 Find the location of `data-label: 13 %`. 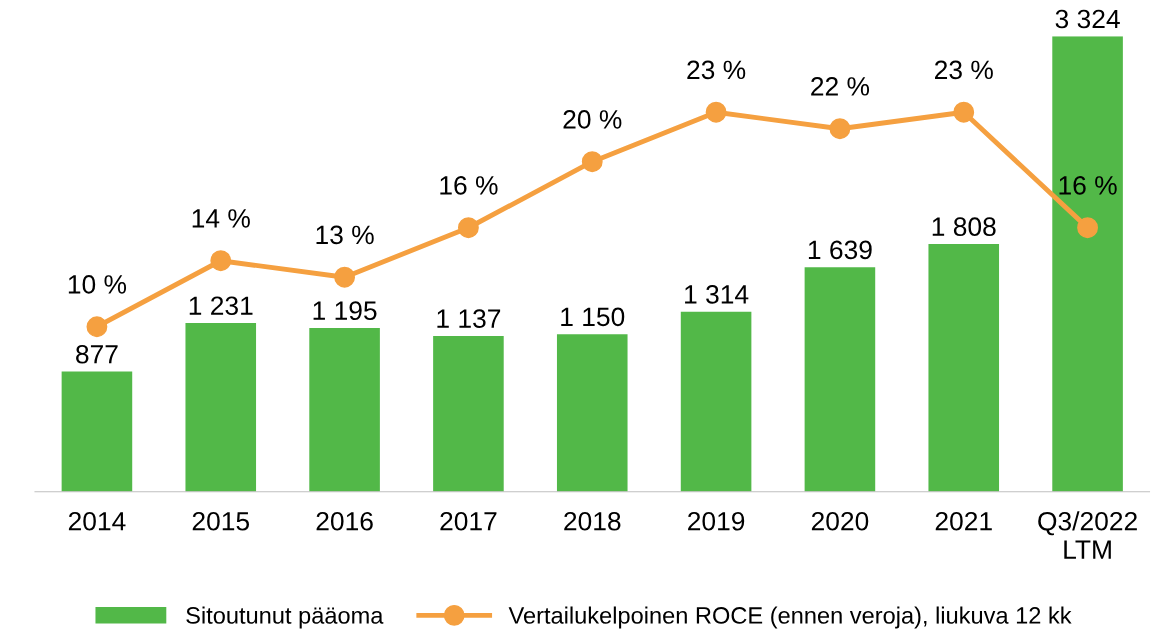

data-label: 13 % is located at coordinates (345, 235).